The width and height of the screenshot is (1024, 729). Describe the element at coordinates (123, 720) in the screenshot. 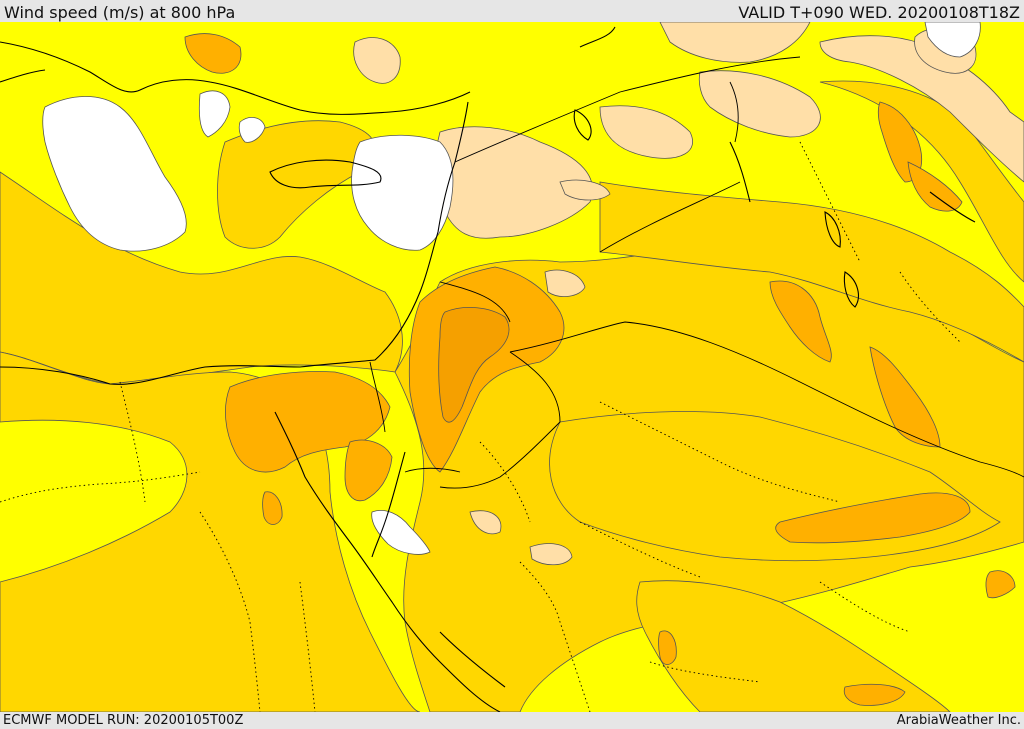

I see `model-run-label: ECMWF MODEL RUN: 20200105T00Z` at that location.